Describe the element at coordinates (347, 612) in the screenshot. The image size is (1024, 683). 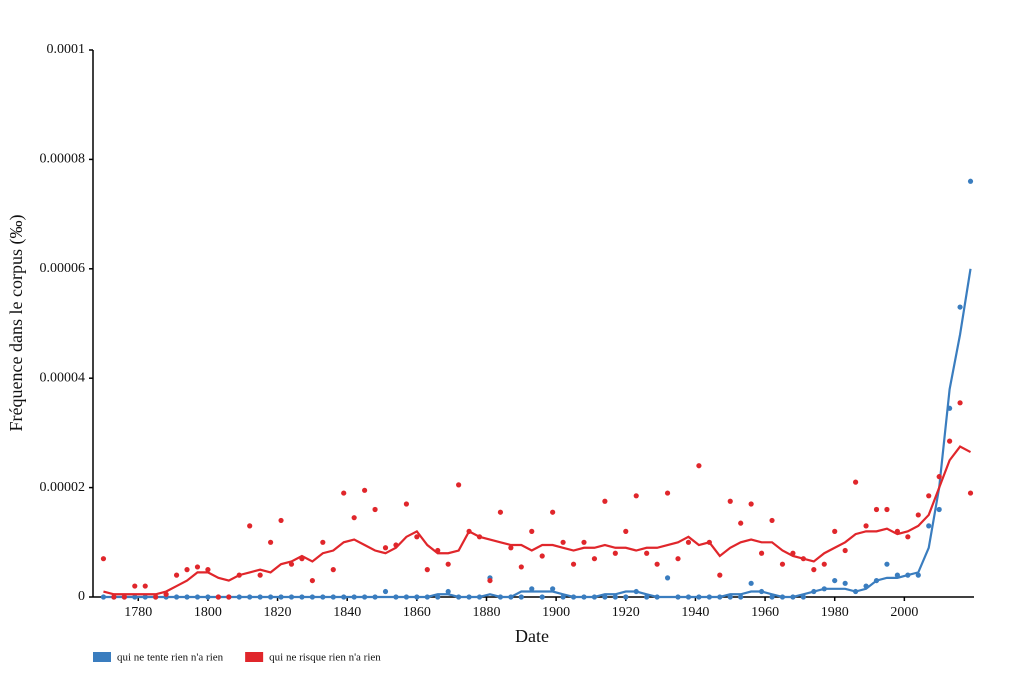
I see `x-tick-label: 1840` at that location.